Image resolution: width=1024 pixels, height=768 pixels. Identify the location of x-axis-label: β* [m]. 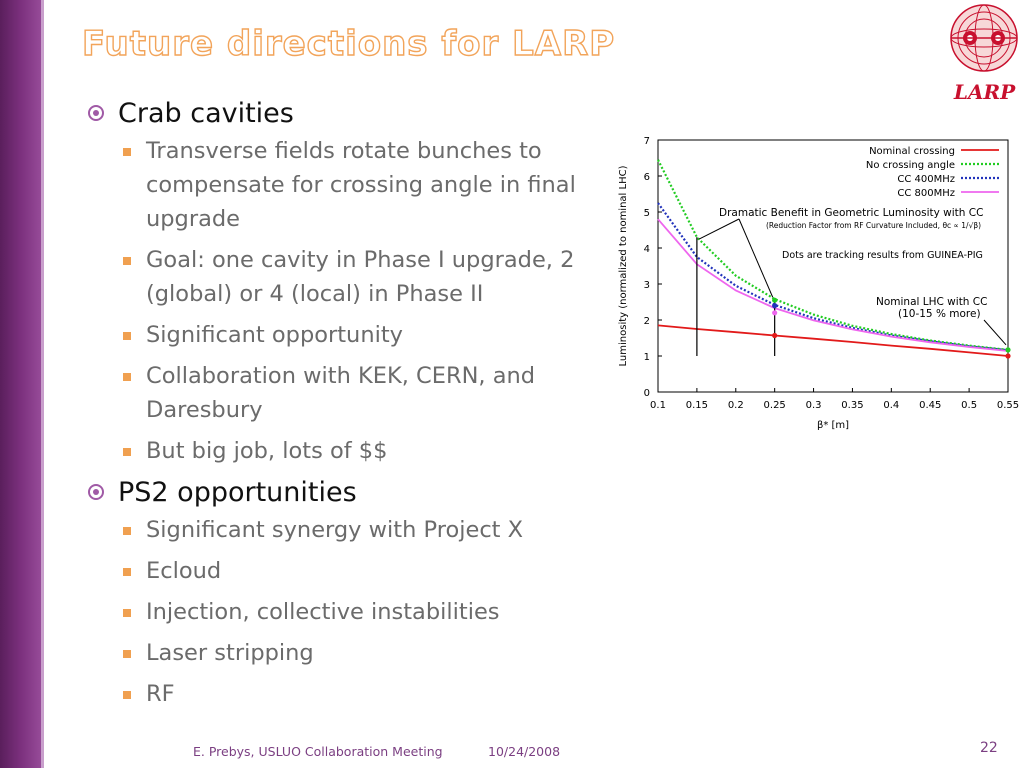
(833, 425).